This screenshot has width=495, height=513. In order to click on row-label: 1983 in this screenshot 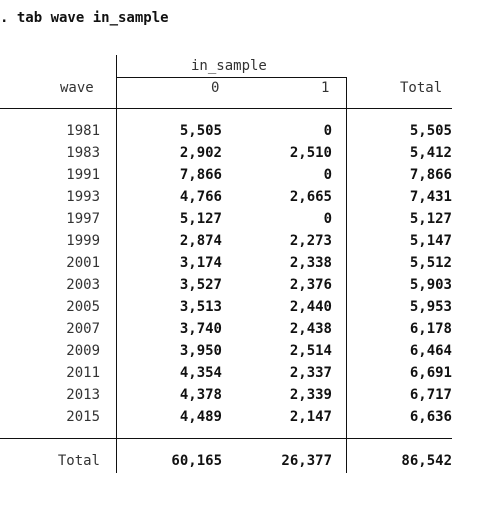, I will do `click(83, 153)`.